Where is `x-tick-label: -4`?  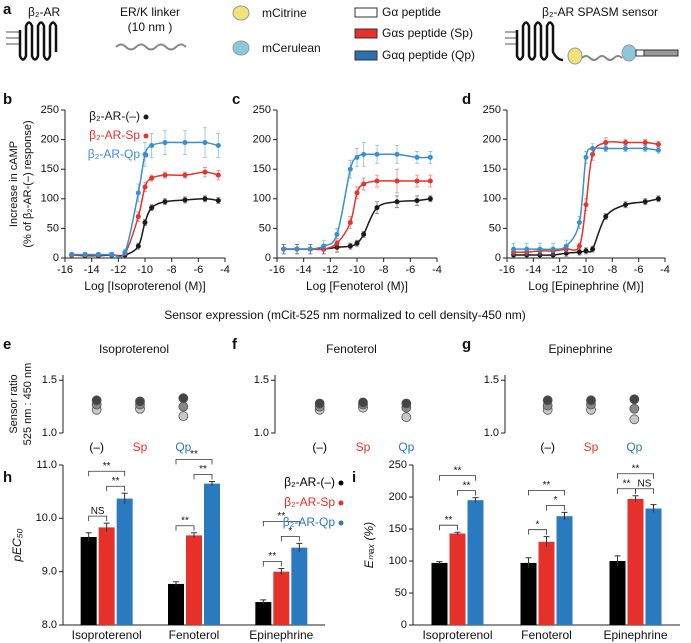
x-tick-label: -4 is located at coordinates (665, 270).